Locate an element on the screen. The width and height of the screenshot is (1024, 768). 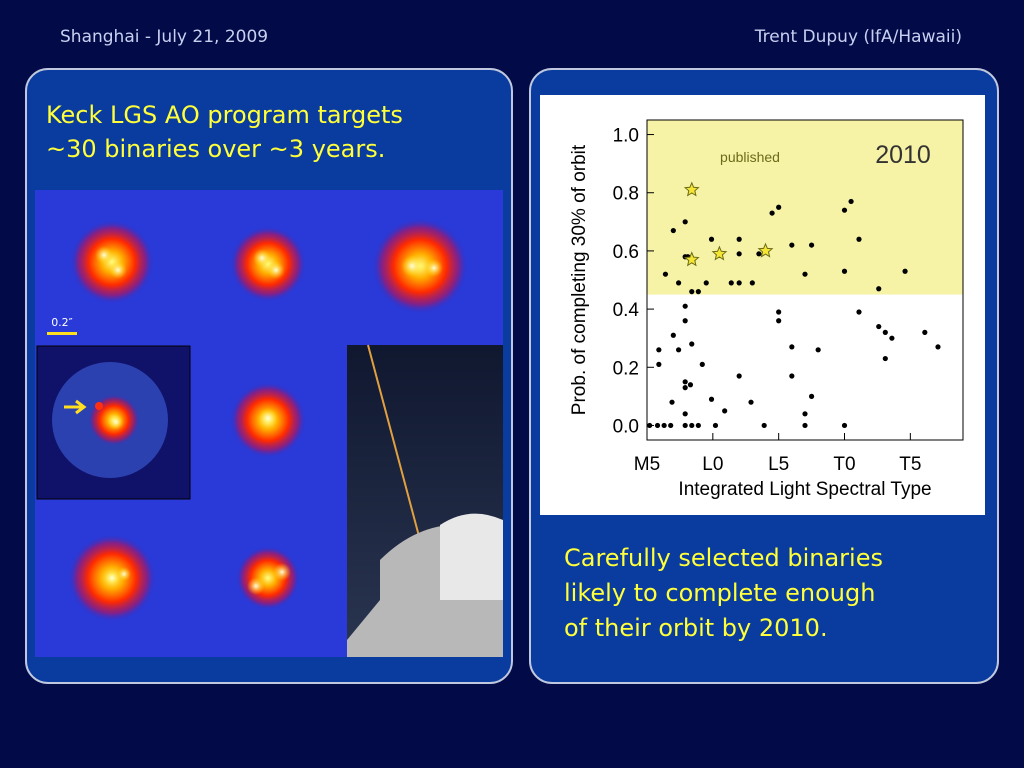
x-tick-label: T5 is located at coordinates (910, 464).